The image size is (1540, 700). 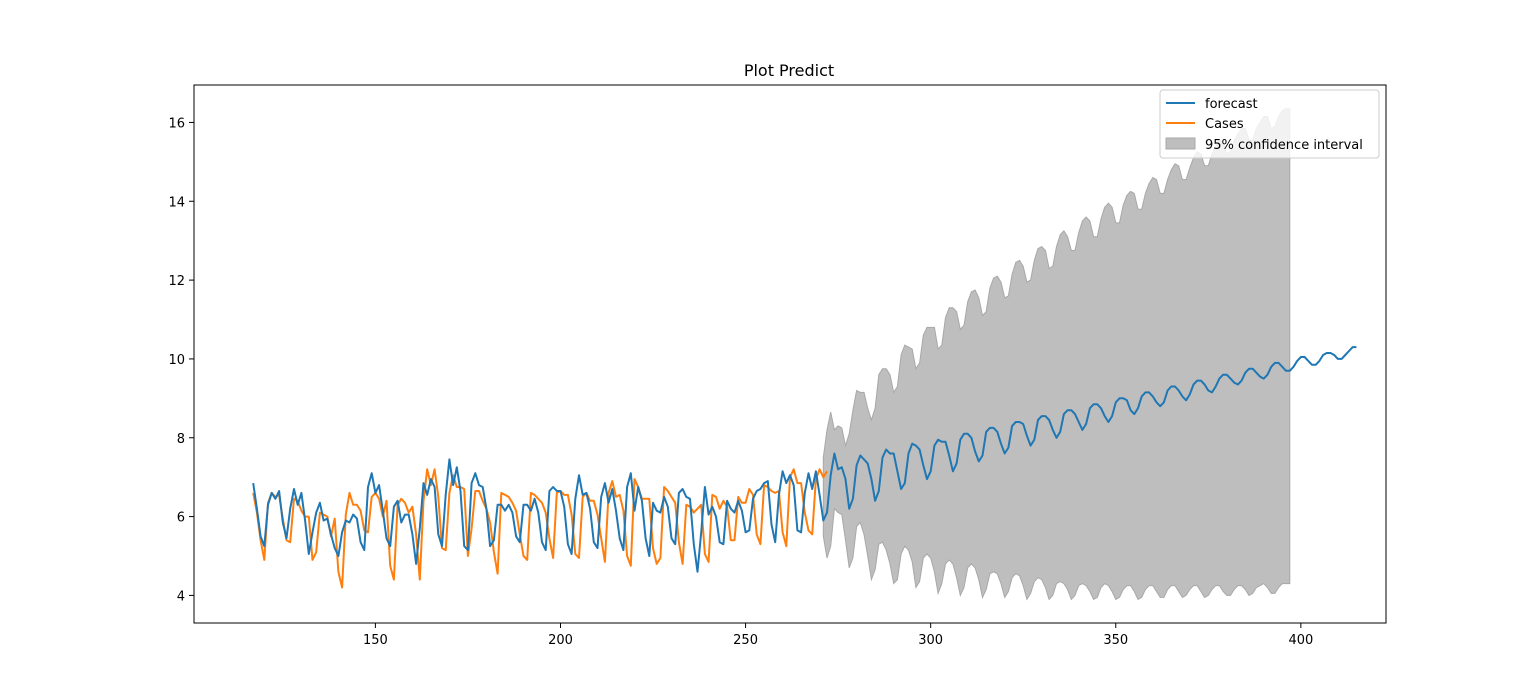 What do you see at coordinates (176, 360) in the screenshot?
I see `y-tick-label: 10` at bounding box center [176, 360].